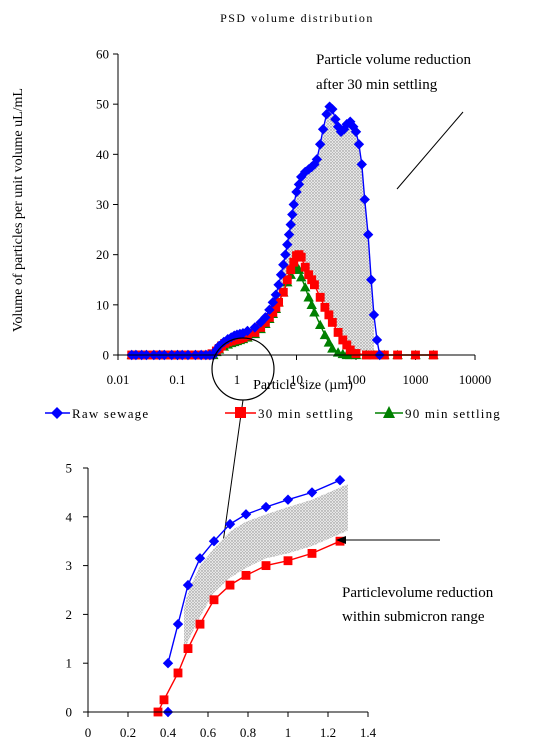 The height and width of the screenshot is (749, 547). Describe the element at coordinates (102, 154) in the screenshot. I see `top-y-tick-label: 40` at that location.